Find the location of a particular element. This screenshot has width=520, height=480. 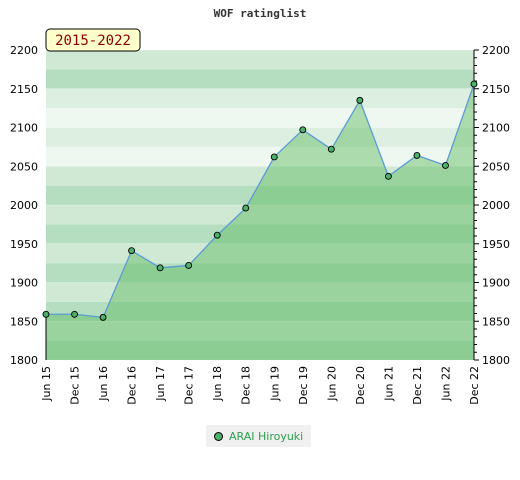

y-tick-label: 2000 is located at coordinates (24, 205).